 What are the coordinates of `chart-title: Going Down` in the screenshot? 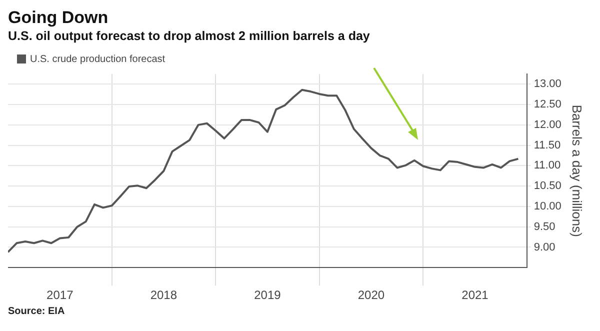 It's located at (59, 18).